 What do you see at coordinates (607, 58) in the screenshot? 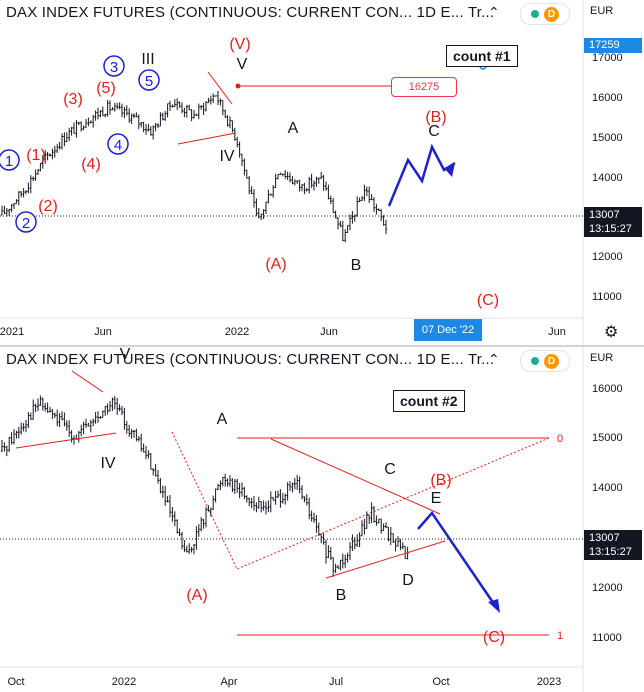
I see `price-tick-label: 17000` at bounding box center [607, 58].